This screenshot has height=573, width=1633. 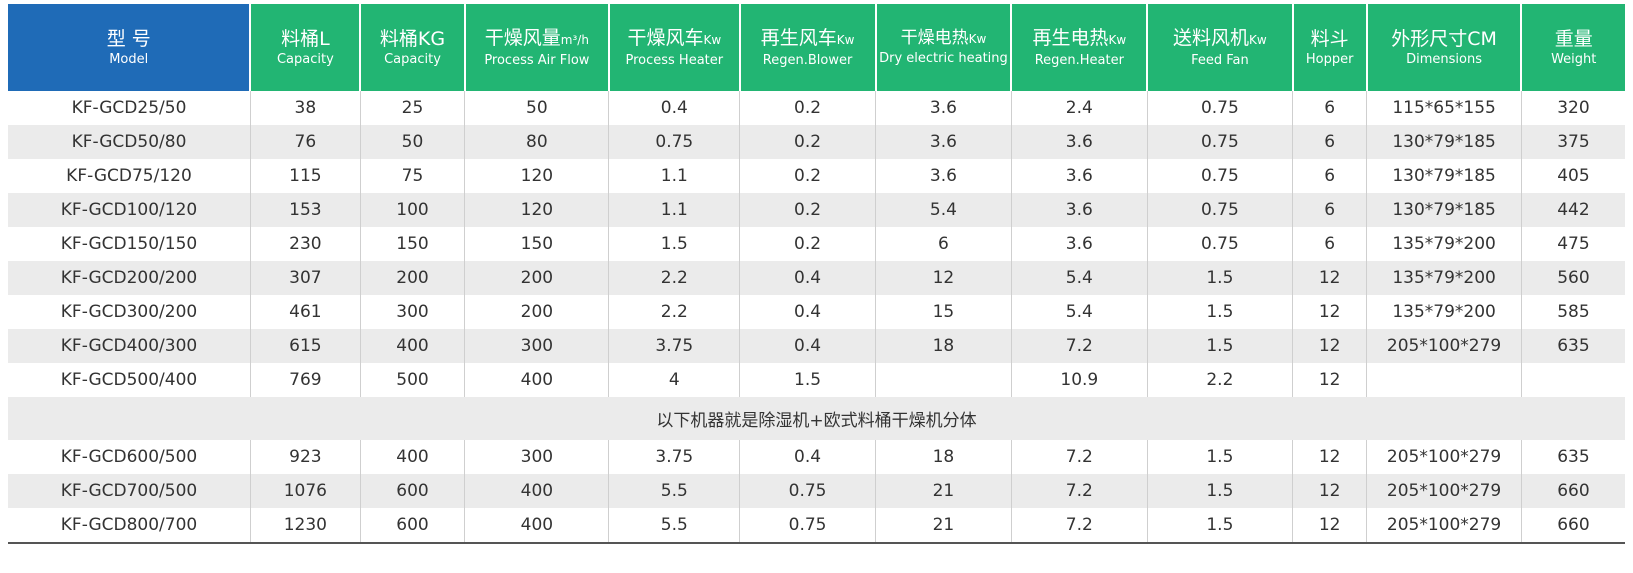 I want to click on cell-dry-electric-heating: 18, so click(x=943, y=457).